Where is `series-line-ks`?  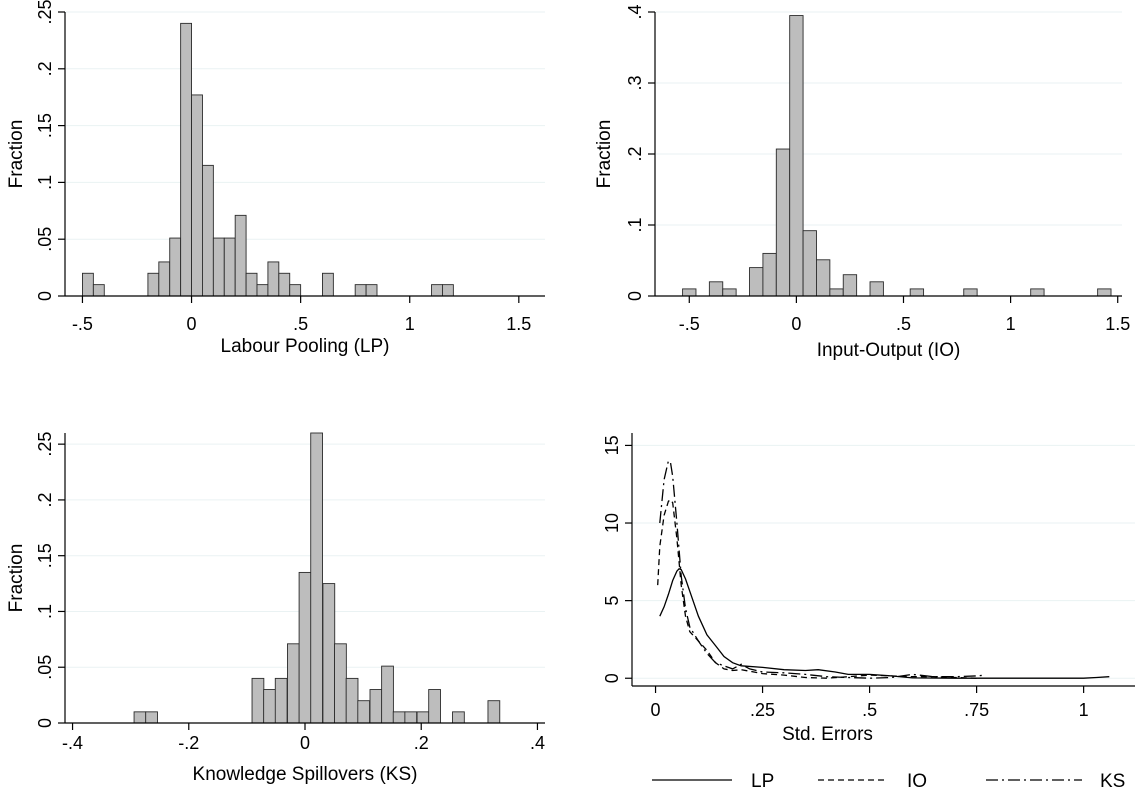 series-line-ks is located at coordinates (822, 569).